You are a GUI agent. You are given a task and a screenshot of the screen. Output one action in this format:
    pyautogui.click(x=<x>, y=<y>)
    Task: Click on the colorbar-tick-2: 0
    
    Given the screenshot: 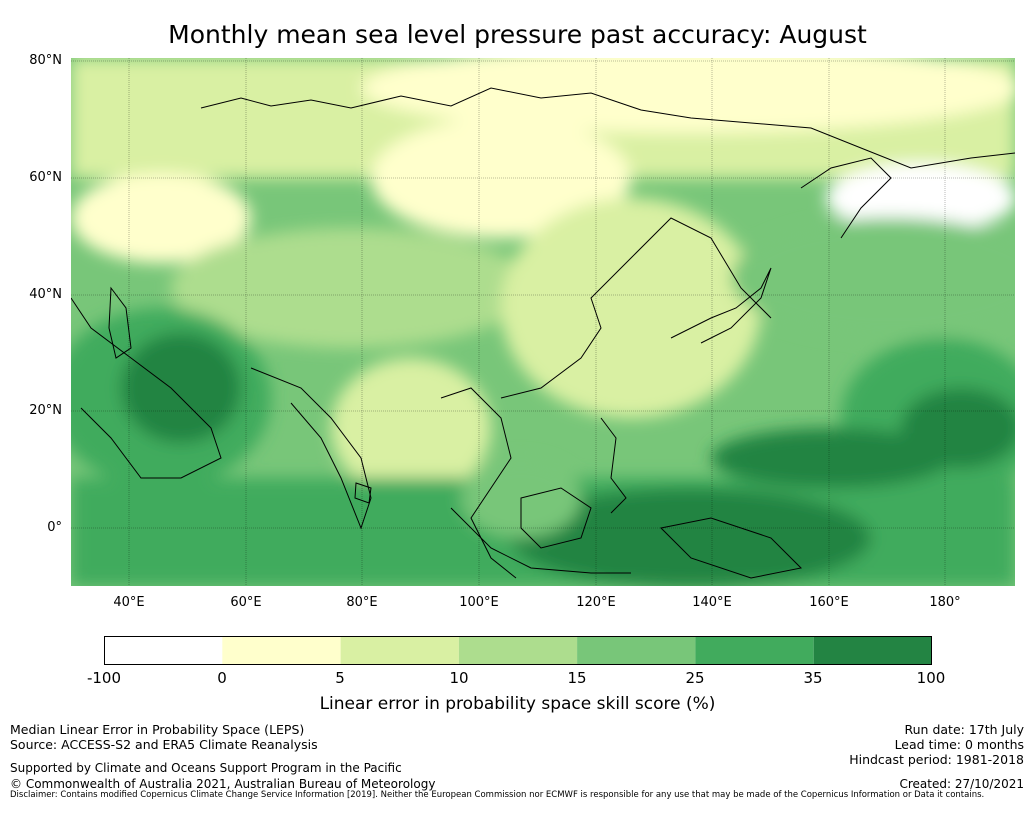 What is the action you would take?
    pyautogui.click(x=222, y=678)
    